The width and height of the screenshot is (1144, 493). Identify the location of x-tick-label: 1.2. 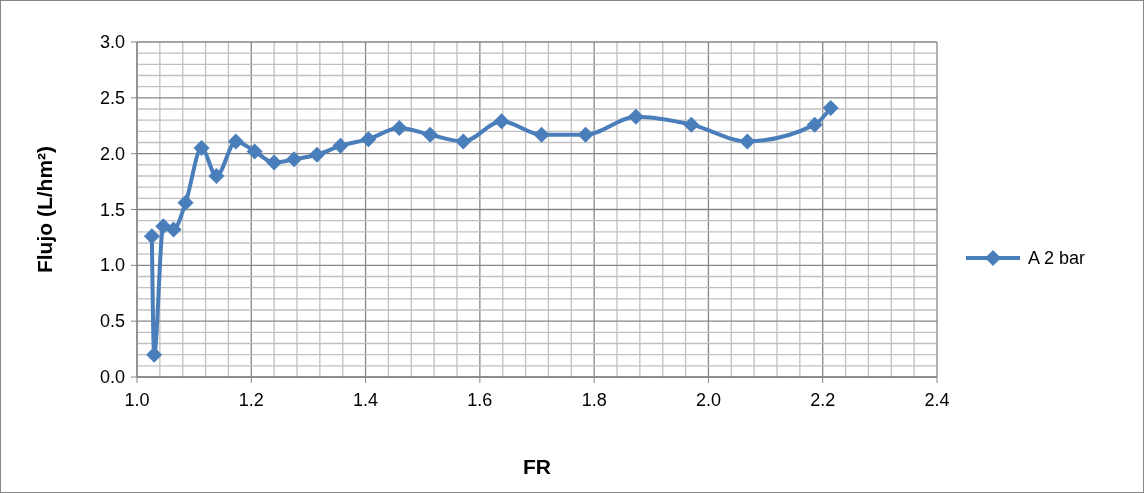
(251, 400).